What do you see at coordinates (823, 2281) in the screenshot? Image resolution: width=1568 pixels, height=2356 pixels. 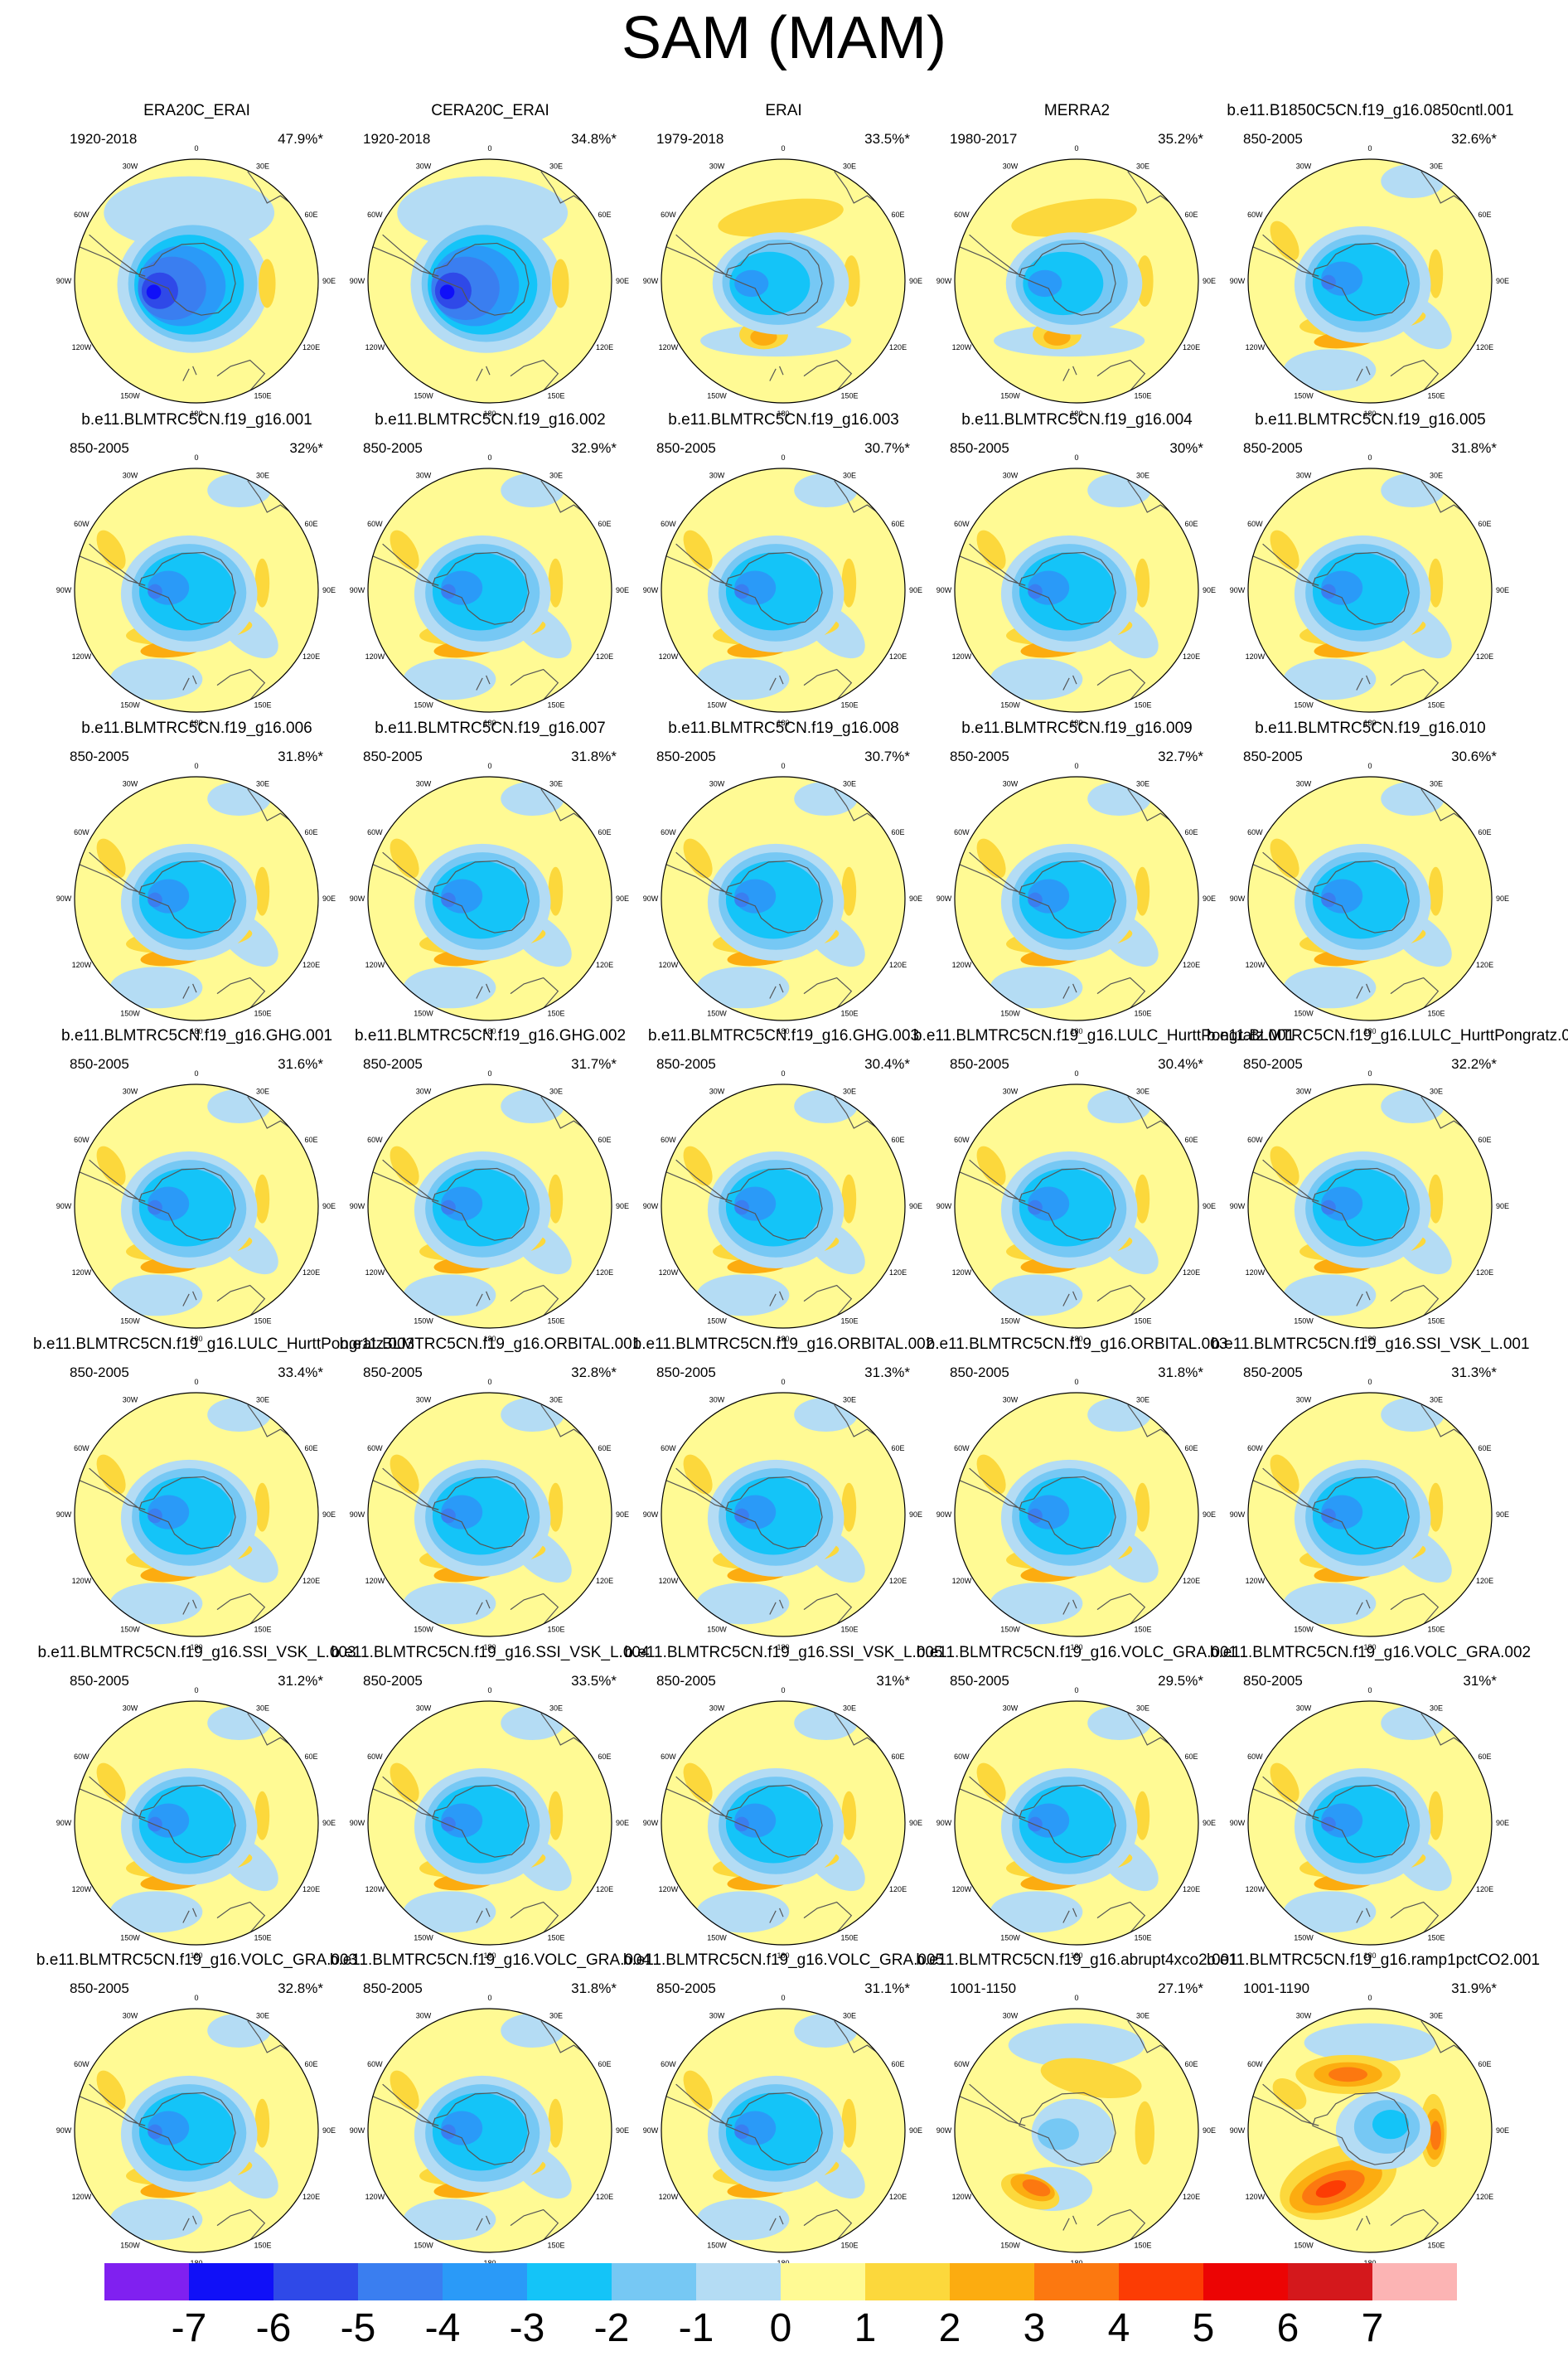 I see `colorbar-swatch` at bounding box center [823, 2281].